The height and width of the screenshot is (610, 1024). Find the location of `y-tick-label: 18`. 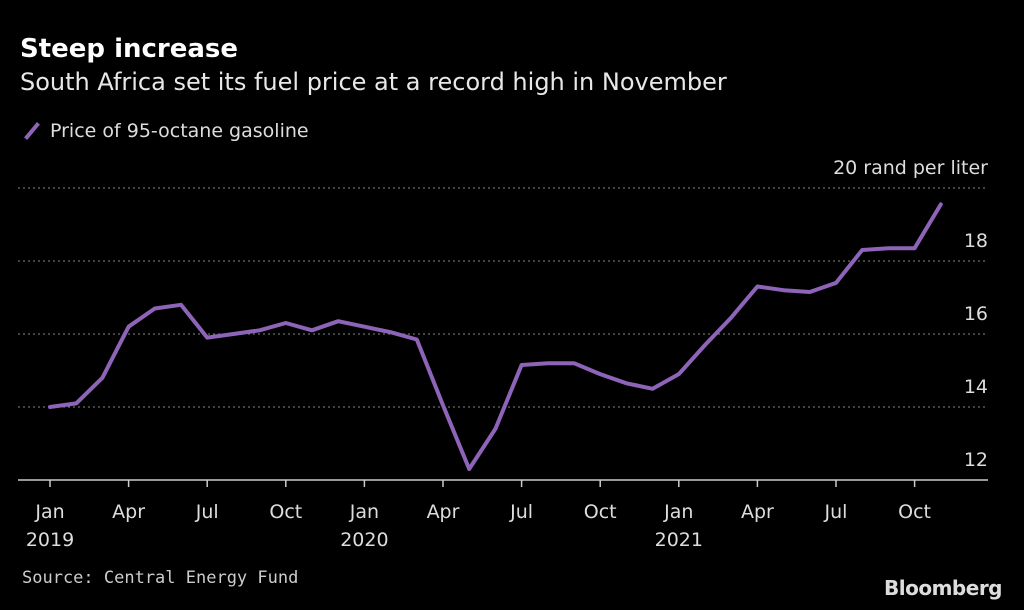

y-tick-label: 18 is located at coordinates (976, 241).